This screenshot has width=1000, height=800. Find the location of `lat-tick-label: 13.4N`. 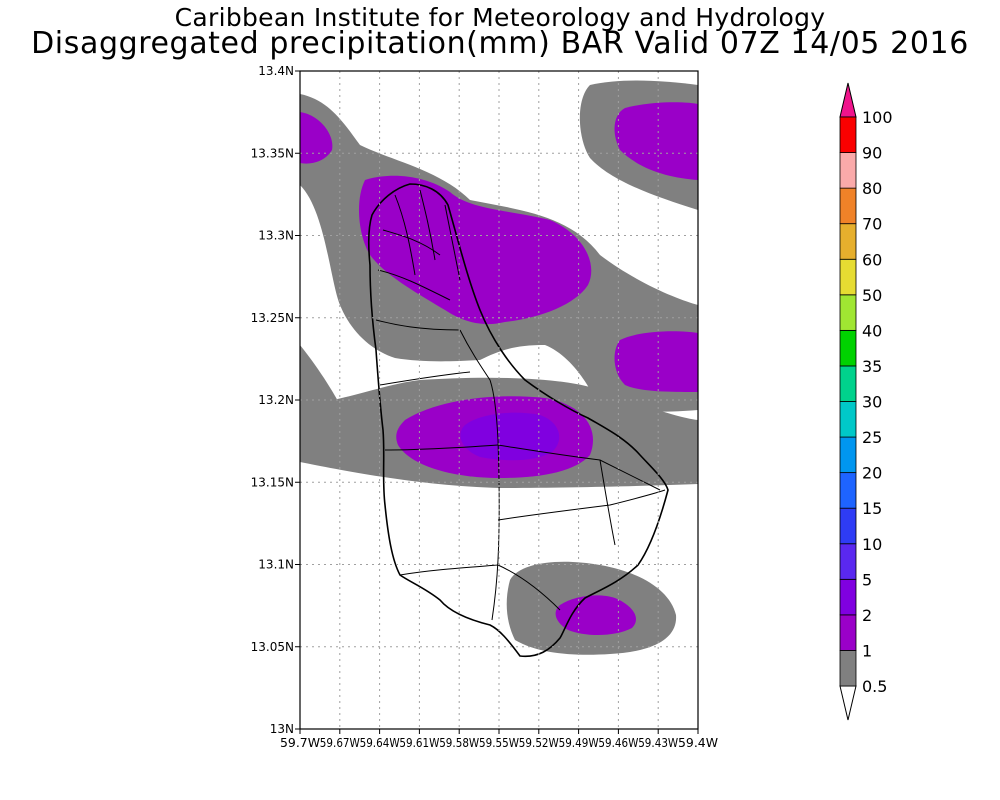

lat-tick-label: 13.4N is located at coordinates (276, 71).